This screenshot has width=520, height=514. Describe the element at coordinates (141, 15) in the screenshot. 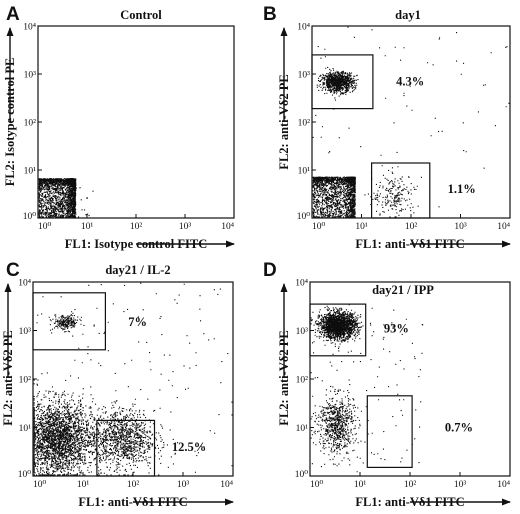

I see `panel-title: Control` at that location.